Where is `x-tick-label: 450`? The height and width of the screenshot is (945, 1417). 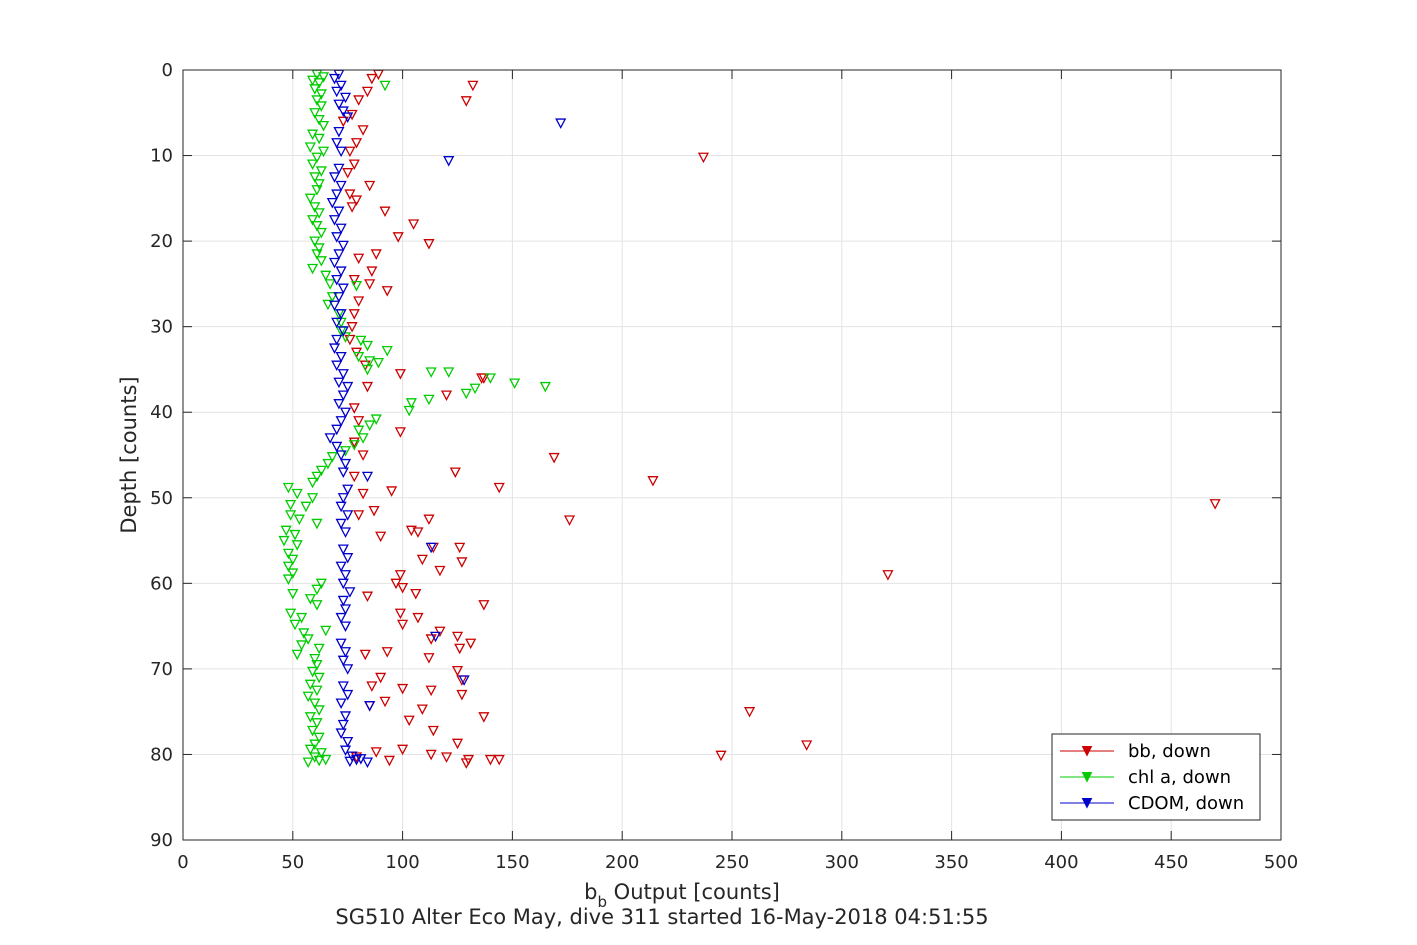 x-tick-label: 450 is located at coordinates (1171, 862).